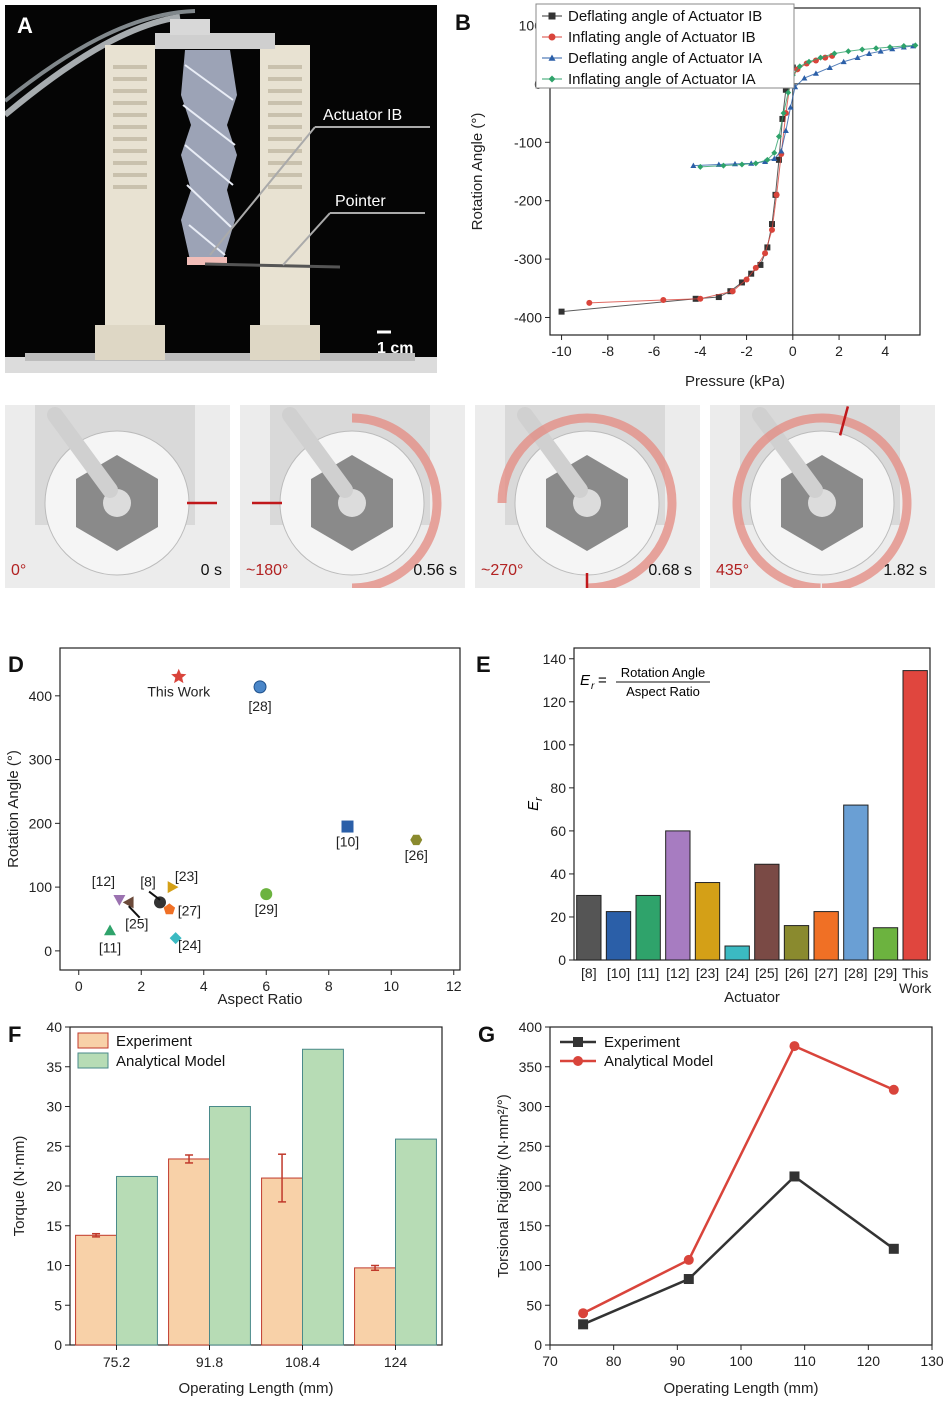 The height and width of the screenshot is (1402, 950). Describe the element at coordinates (58, 1305) in the screenshot. I see `y-tick-label: 5` at that location.